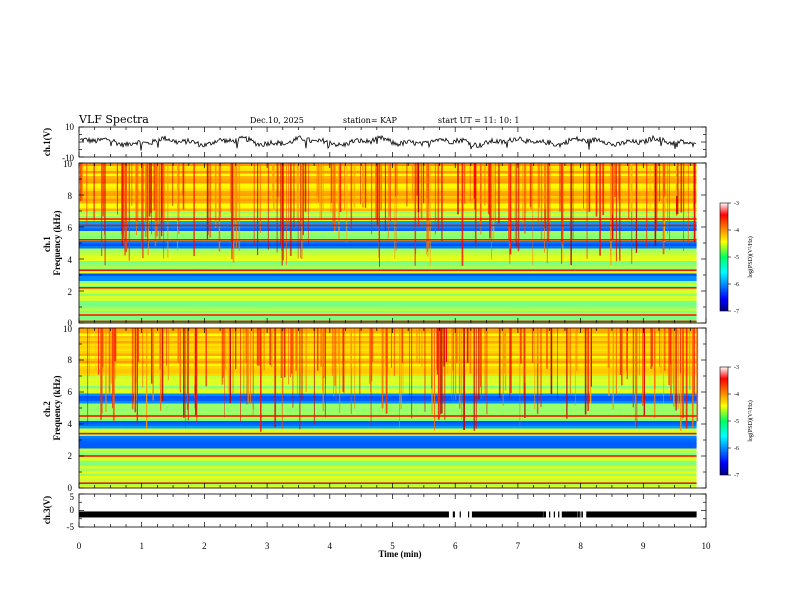 The image size is (792, 612). What do you see at coordinates (70, 260) in the screenshot?
I see `ch1-freq-tick-4: 4` at bounding box center [70, 260].